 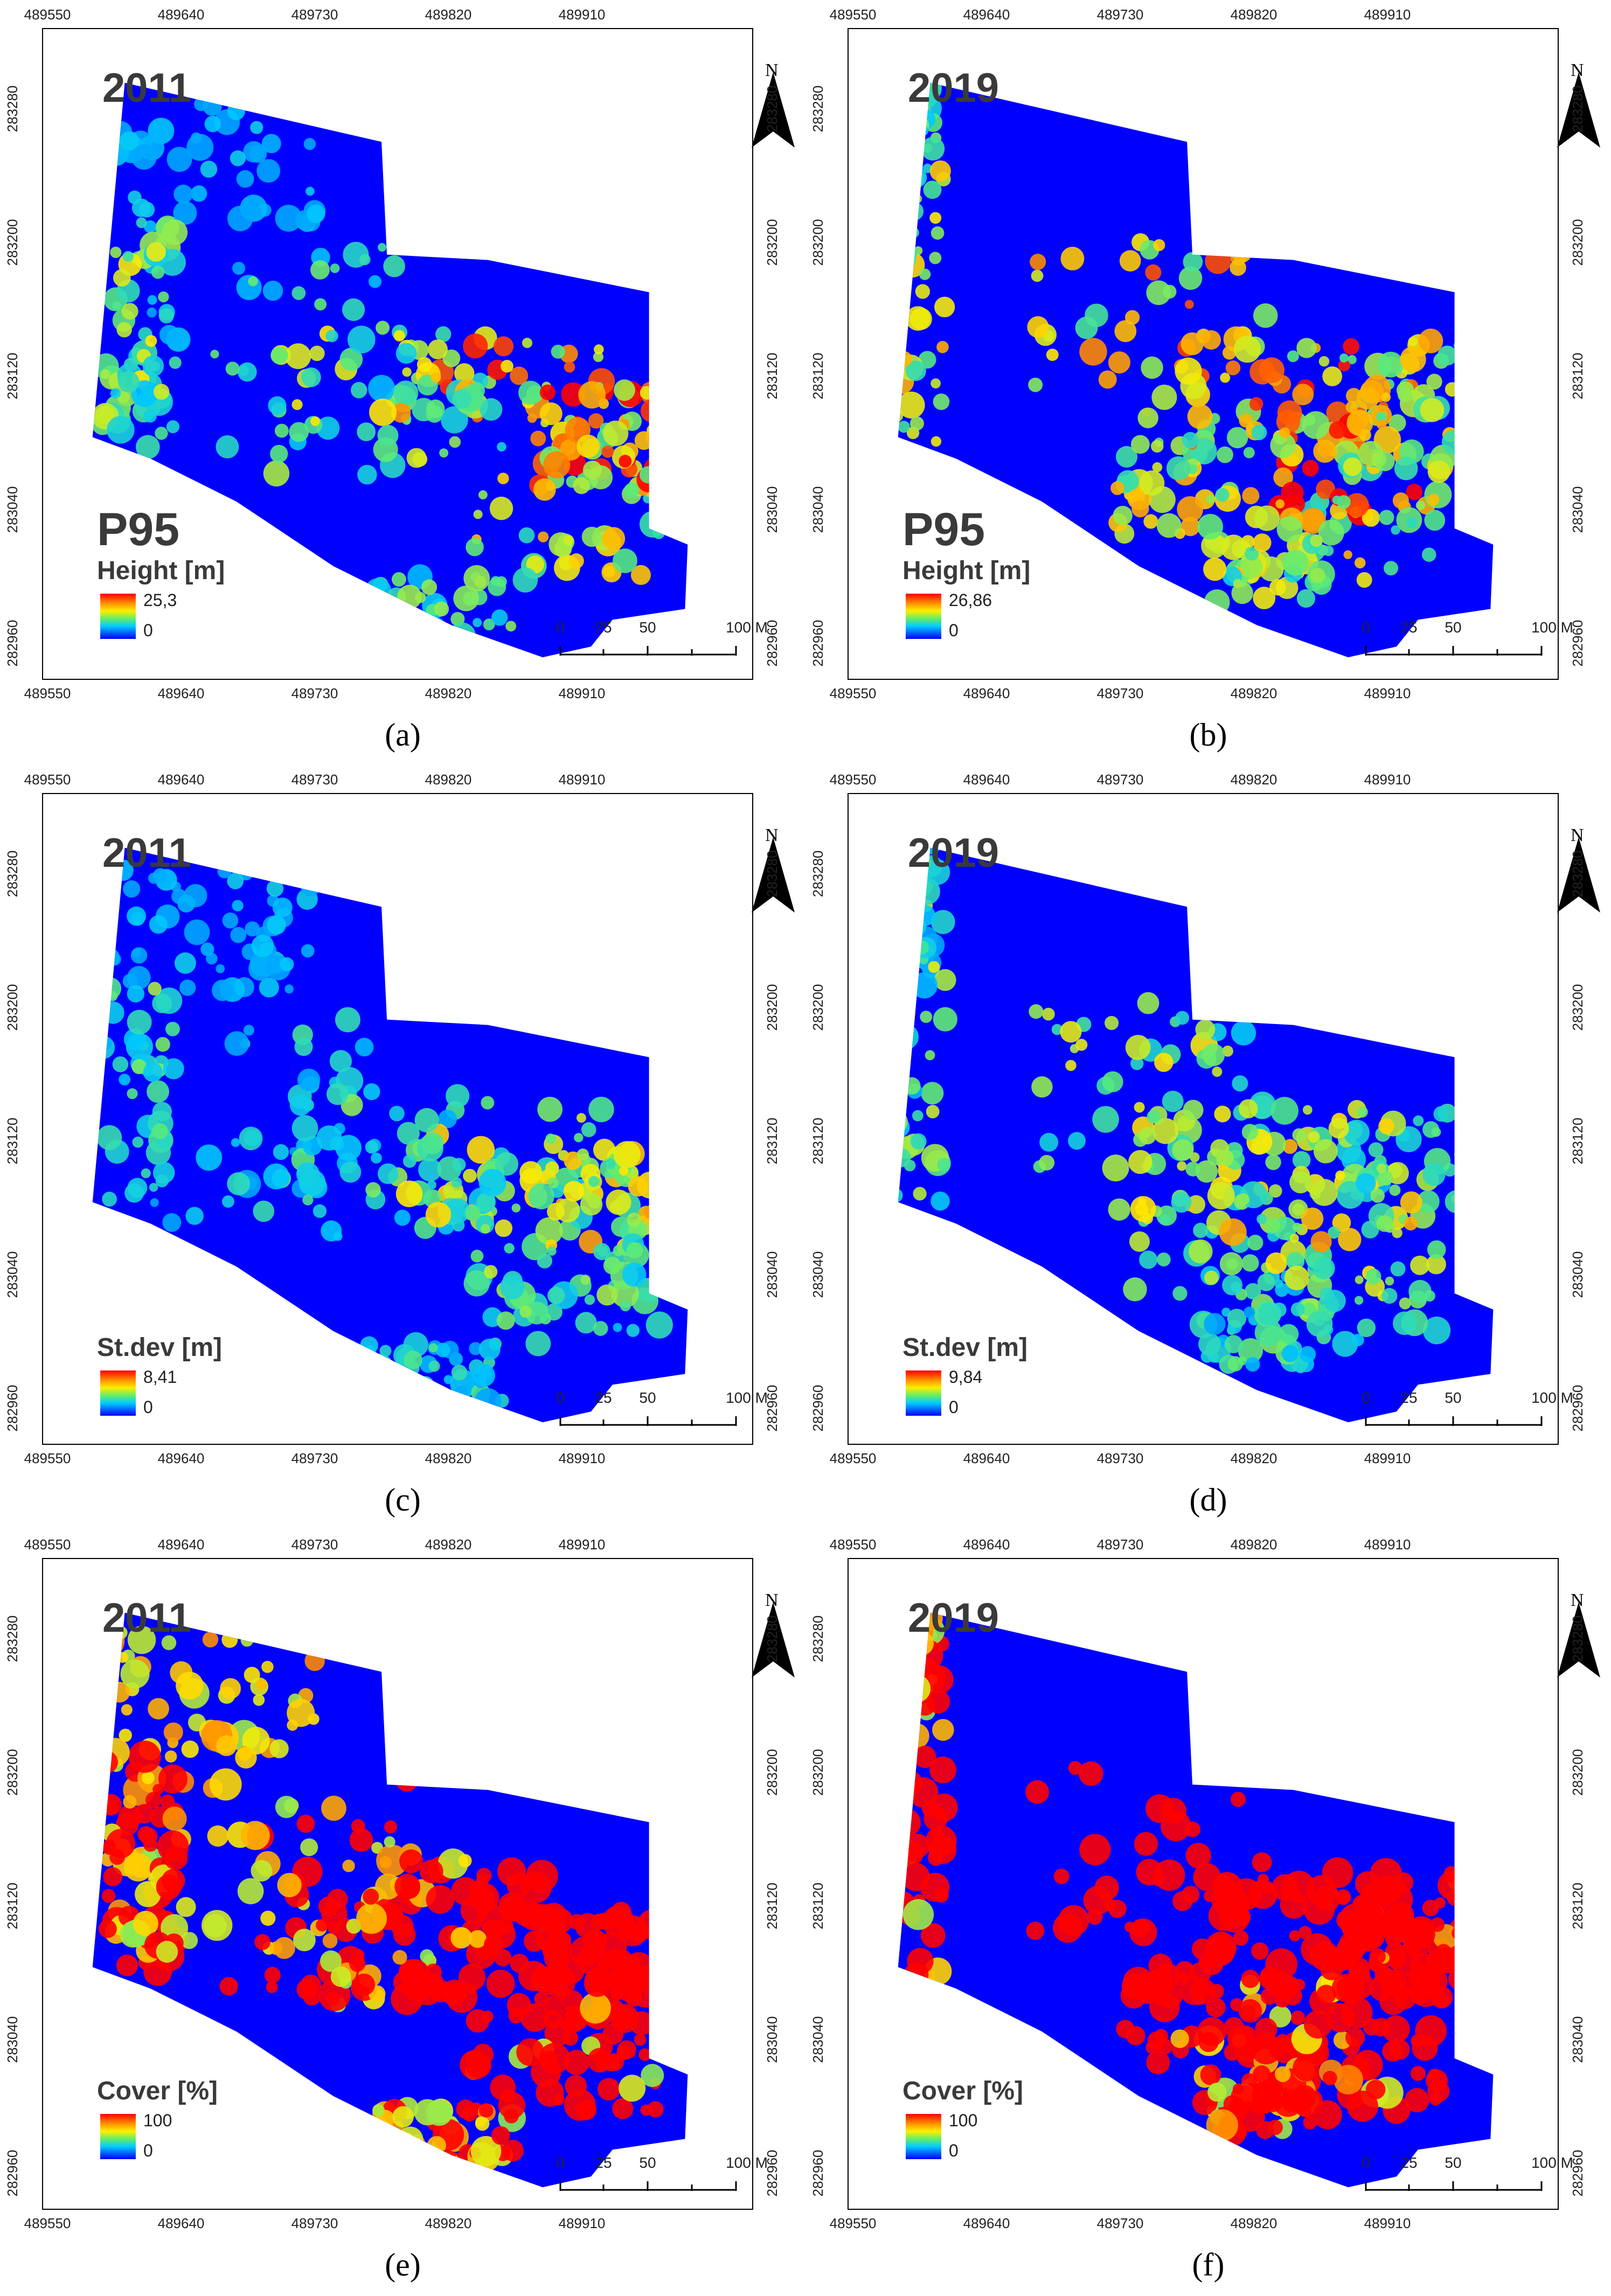 I want to click on x-tick-label: 489550, so click(x=47, y=693).